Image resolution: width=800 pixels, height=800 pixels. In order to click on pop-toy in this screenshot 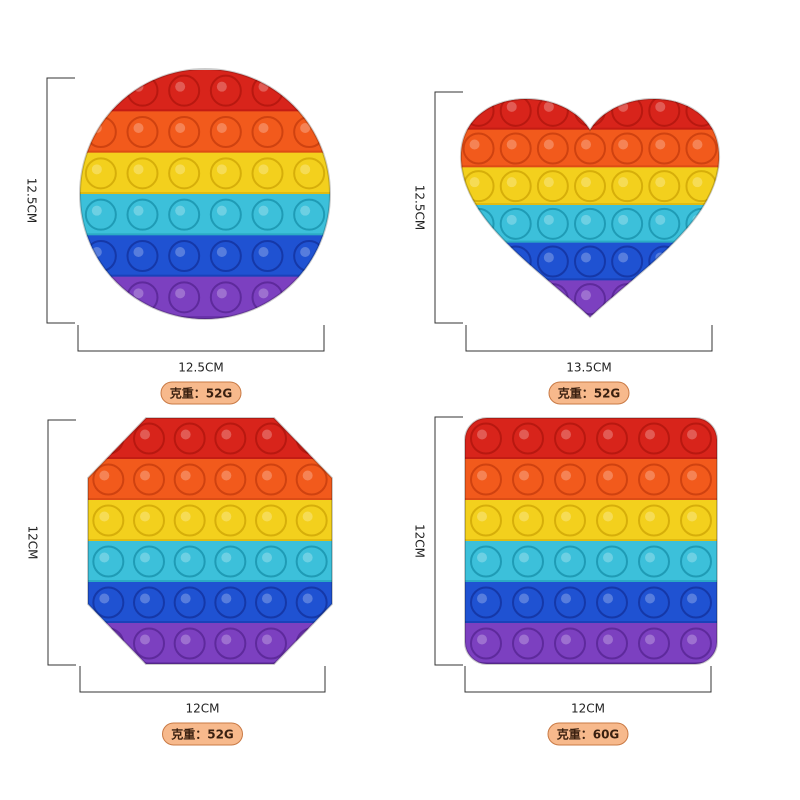, I will do `click(591, 541)`.